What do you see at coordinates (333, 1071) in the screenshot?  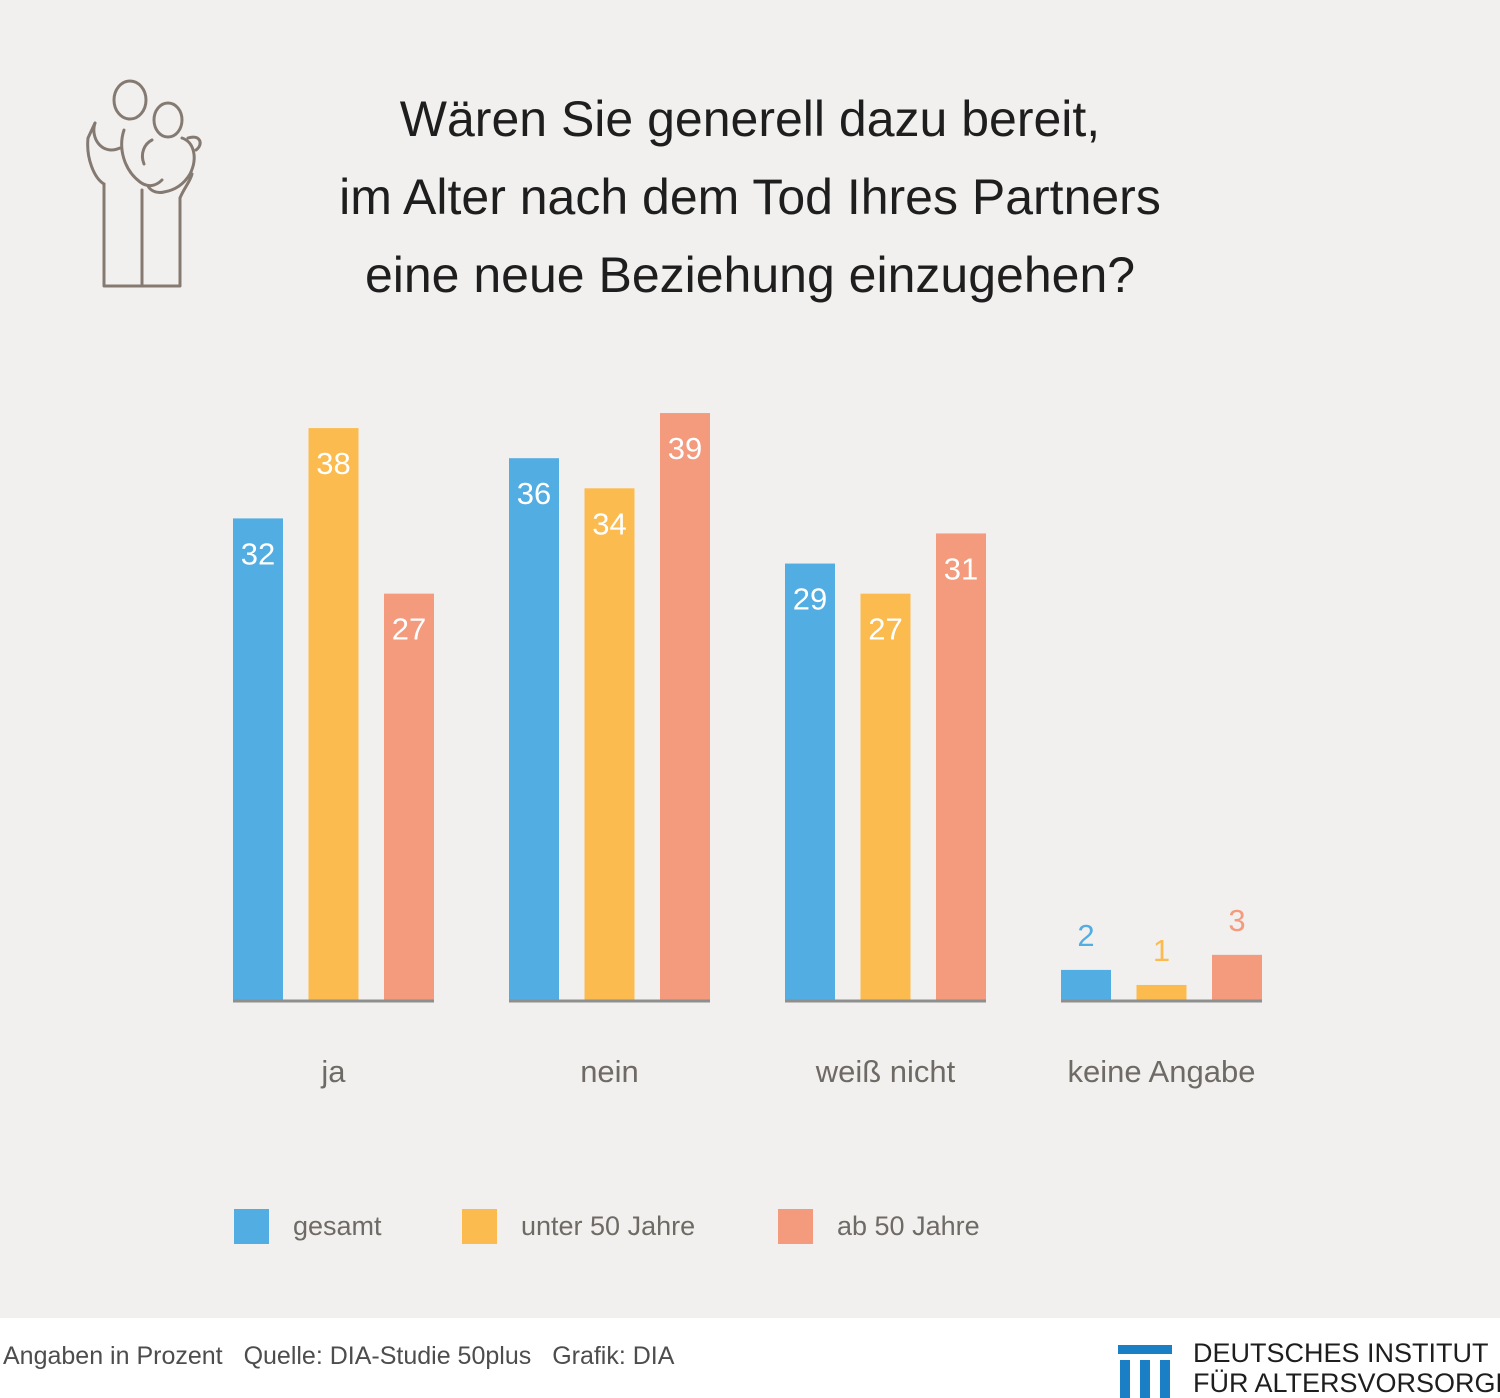 I see `category-label-ja: ja` at bounding box center [333, 1071].